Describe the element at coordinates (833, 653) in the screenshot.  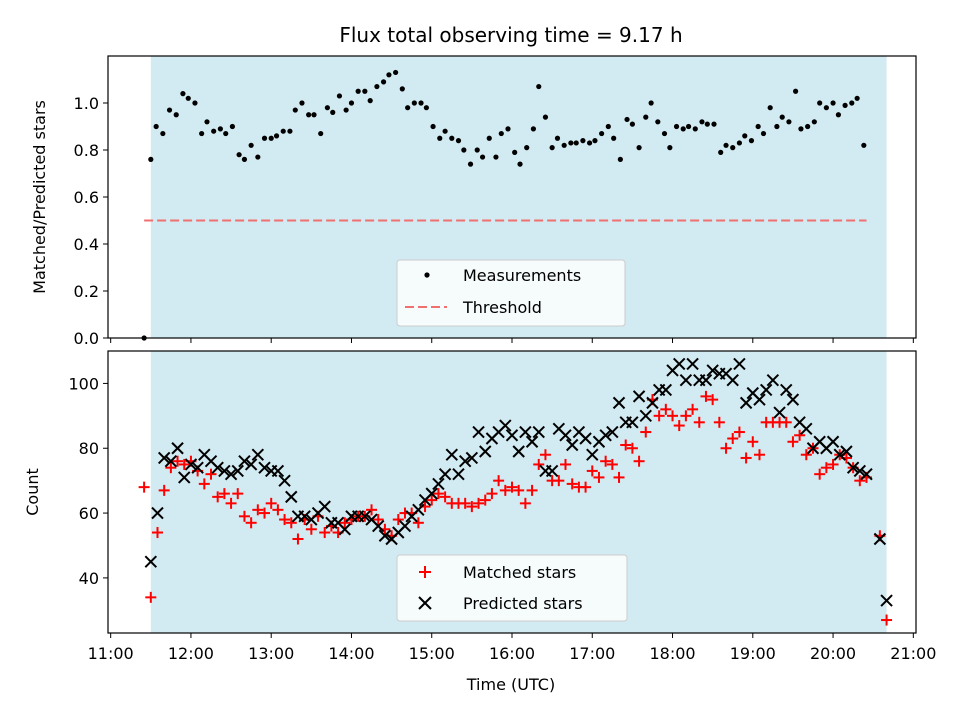
I see `x-tick-label: 20:00` at that location.